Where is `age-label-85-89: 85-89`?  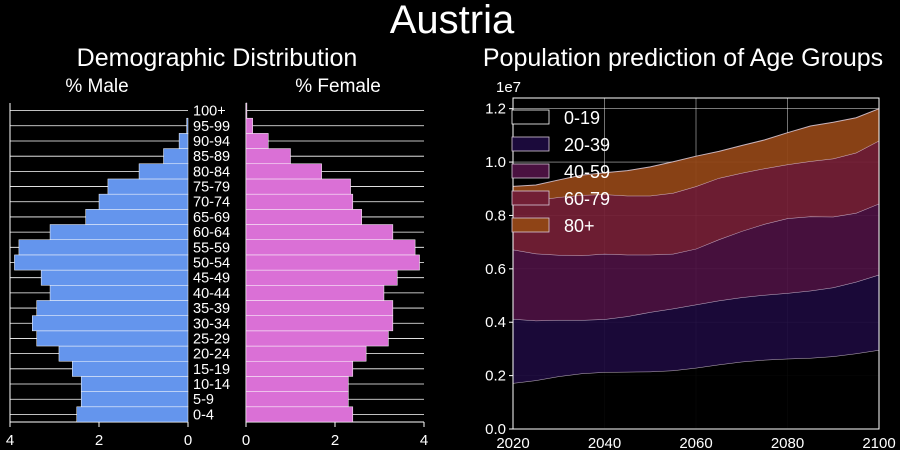
age-label-85-89: 85-89 is located at coordinates (211, 157).